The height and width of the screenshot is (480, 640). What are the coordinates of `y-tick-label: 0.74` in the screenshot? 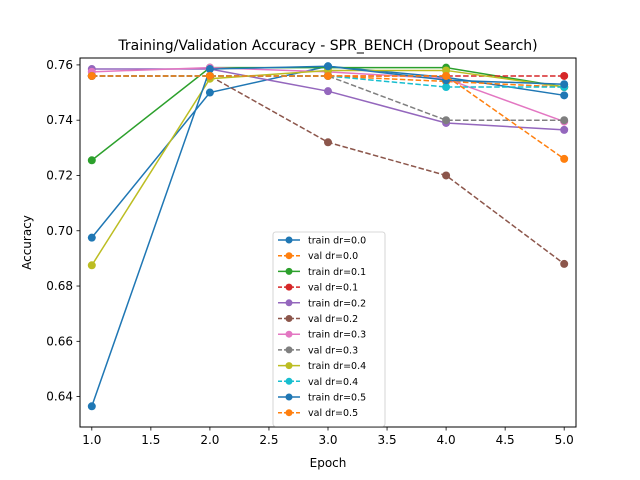 It's located at (59, 120).